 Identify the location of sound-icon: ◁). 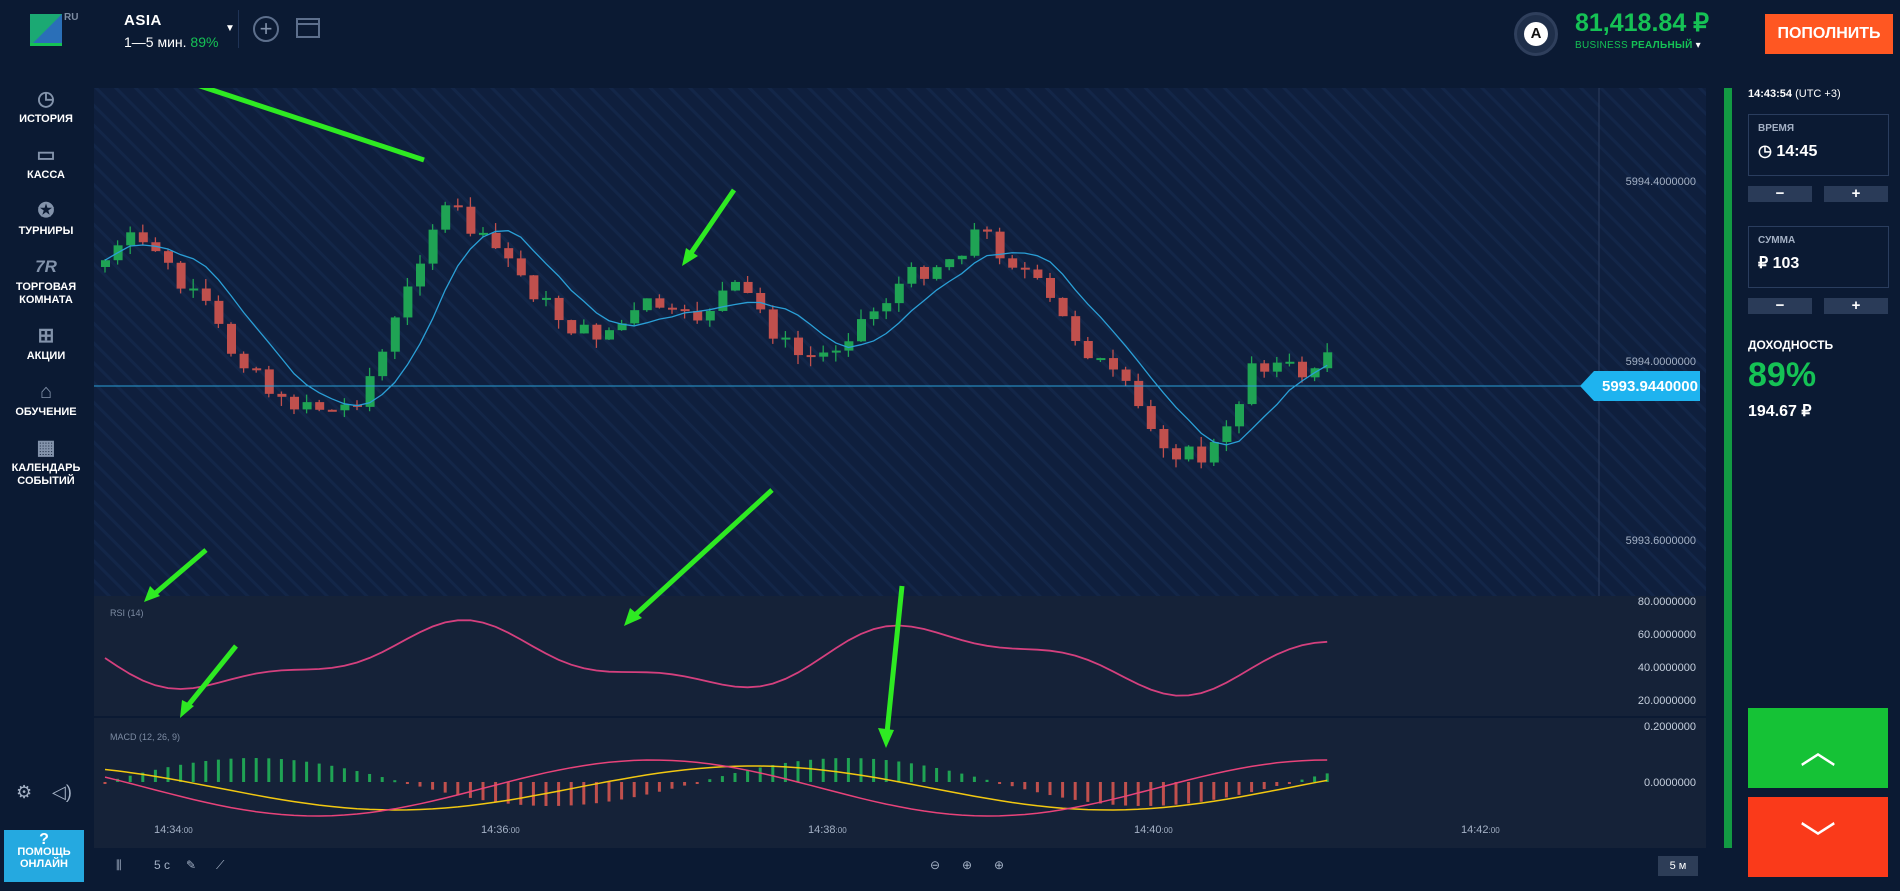
(62, 792).